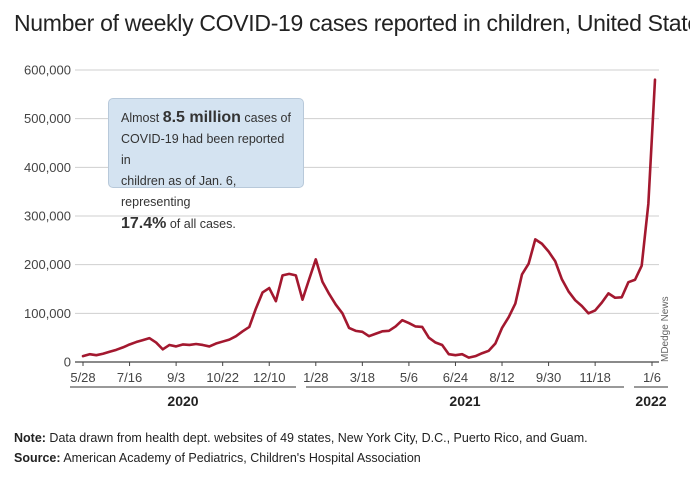 This screenshot has width=690, height=487. What do you see at coordinates (650, 401) in the screenshot?
I see `year-label: 2022` at bounding box center [650, 401].